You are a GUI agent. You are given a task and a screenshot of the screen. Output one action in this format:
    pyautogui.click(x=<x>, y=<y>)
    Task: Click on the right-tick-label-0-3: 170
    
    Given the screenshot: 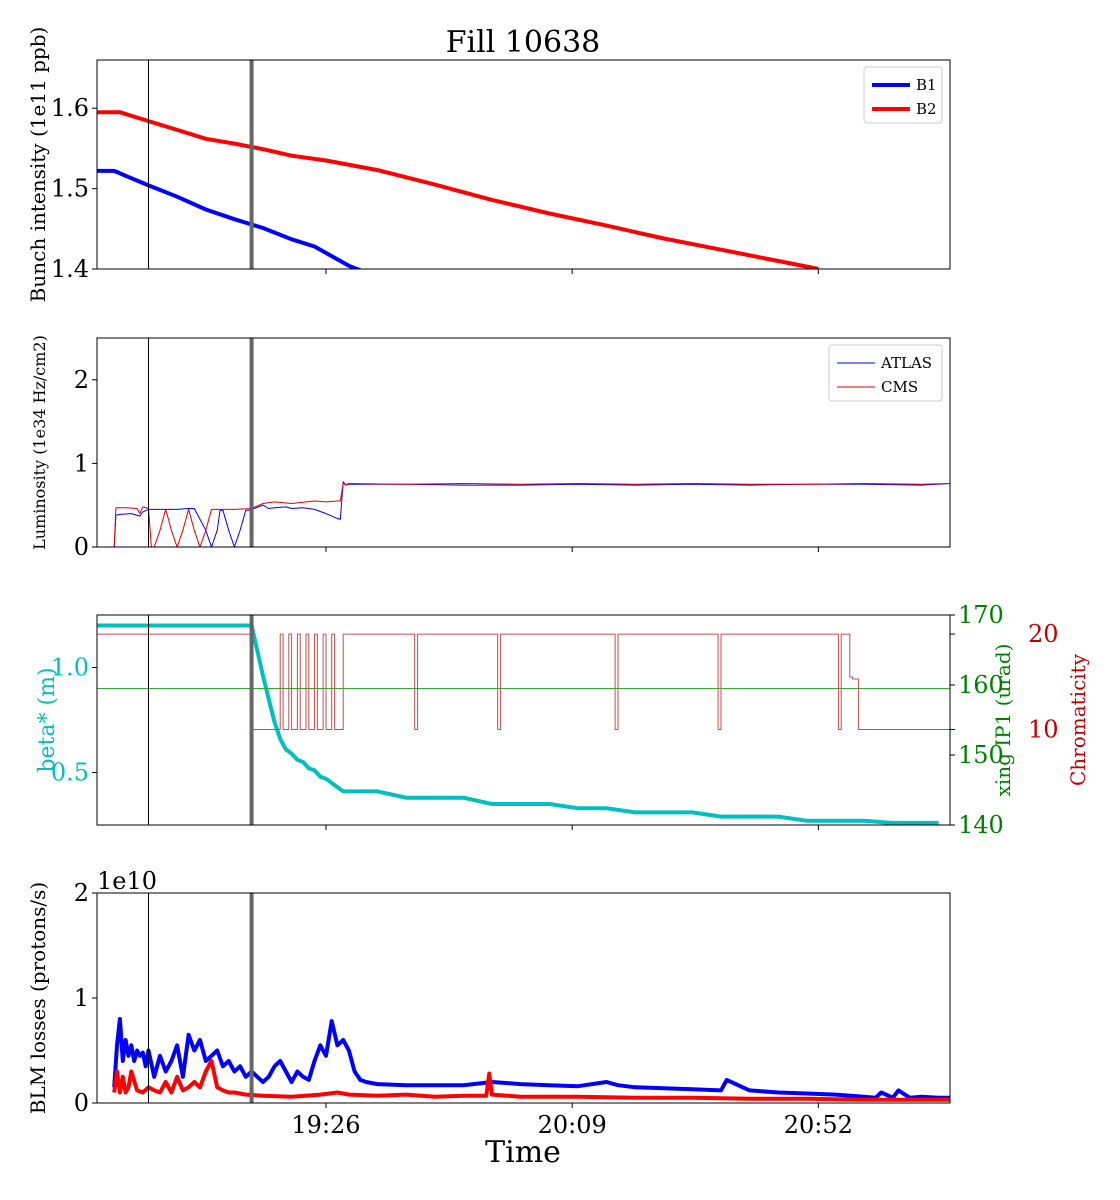 What is the action you would take?
    pyautogui.click(x=981, y=615)
    